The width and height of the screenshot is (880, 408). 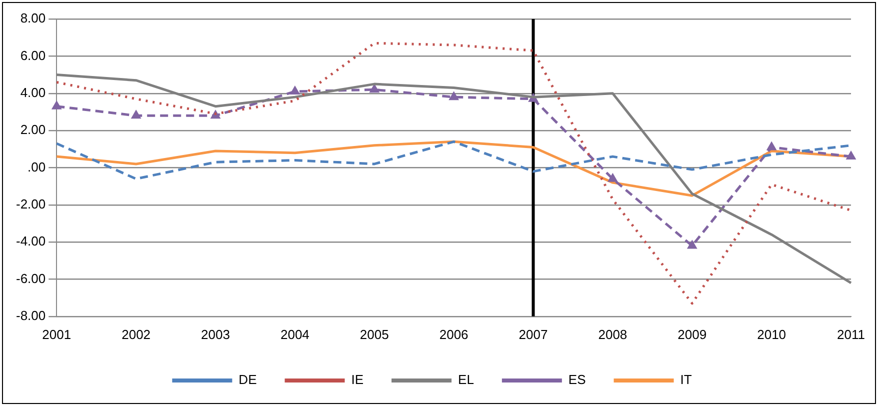 I want to click on x-tick-label: 2003, so click(x=215, y=334).